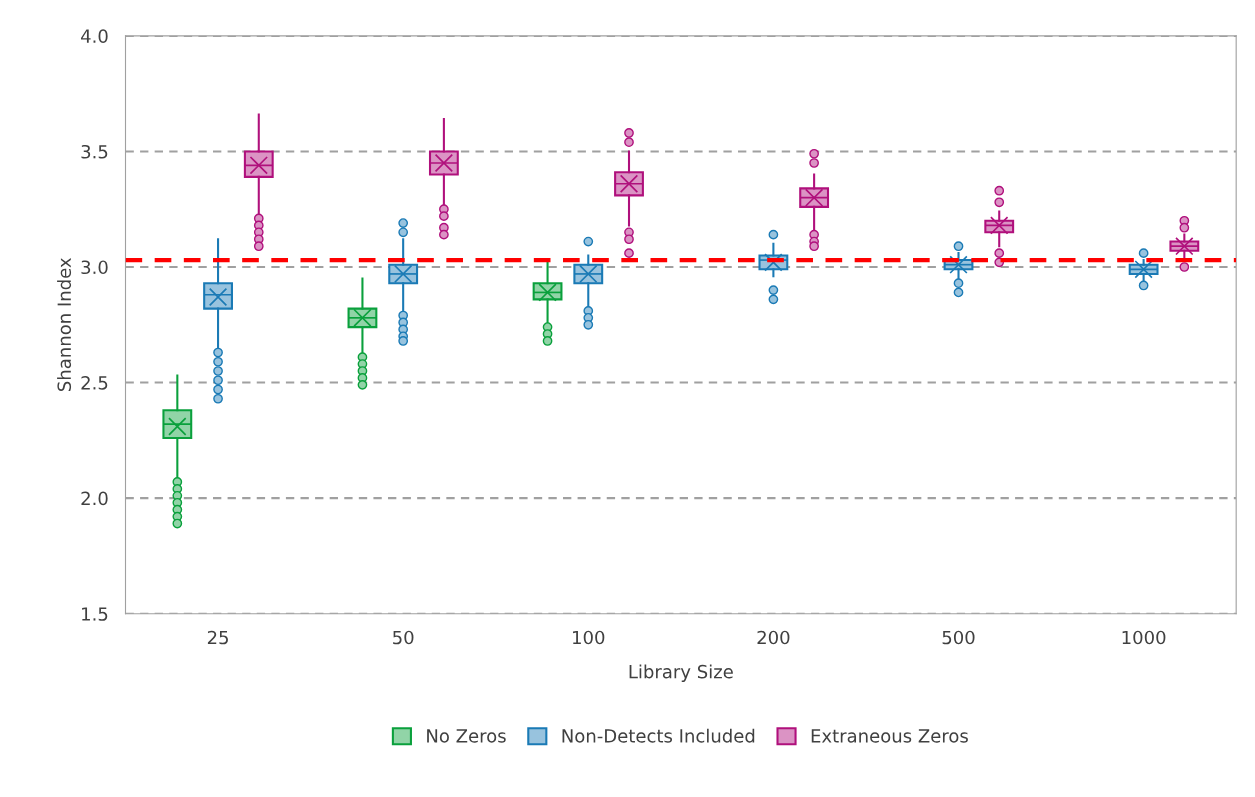 The height and width of the screenshot is (797, 1255). What do you see at coordinates (1144, 637) in the screenshot?
I see `x-tick-label: 1000` at bounding box center [1144, 637].